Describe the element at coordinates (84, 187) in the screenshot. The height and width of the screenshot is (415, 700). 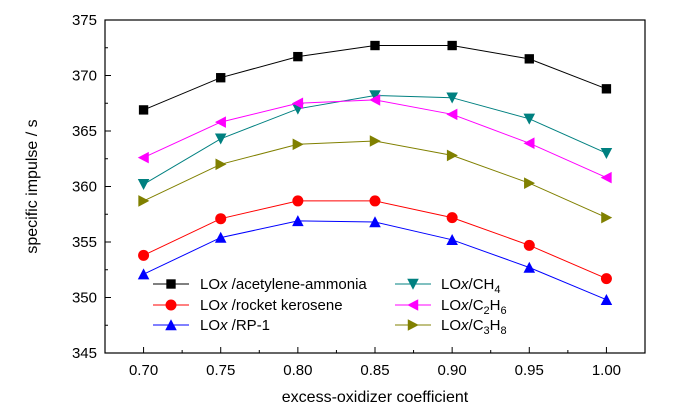
I see `y-tick-label: 360` at that location.